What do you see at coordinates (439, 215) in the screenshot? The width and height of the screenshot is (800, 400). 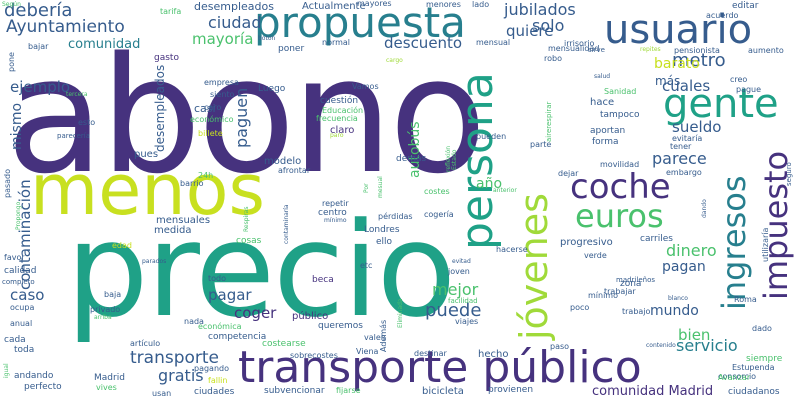 I see `word-cogeria: cogería` at bounding box center [439, 215].